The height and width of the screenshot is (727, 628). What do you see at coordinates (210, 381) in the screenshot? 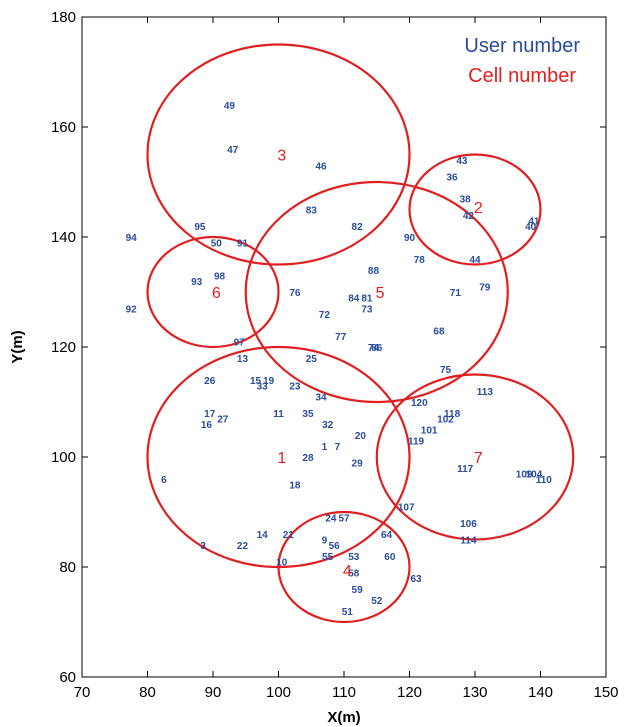
I see `user-label-26: 26` at bounding box center [210, 381].